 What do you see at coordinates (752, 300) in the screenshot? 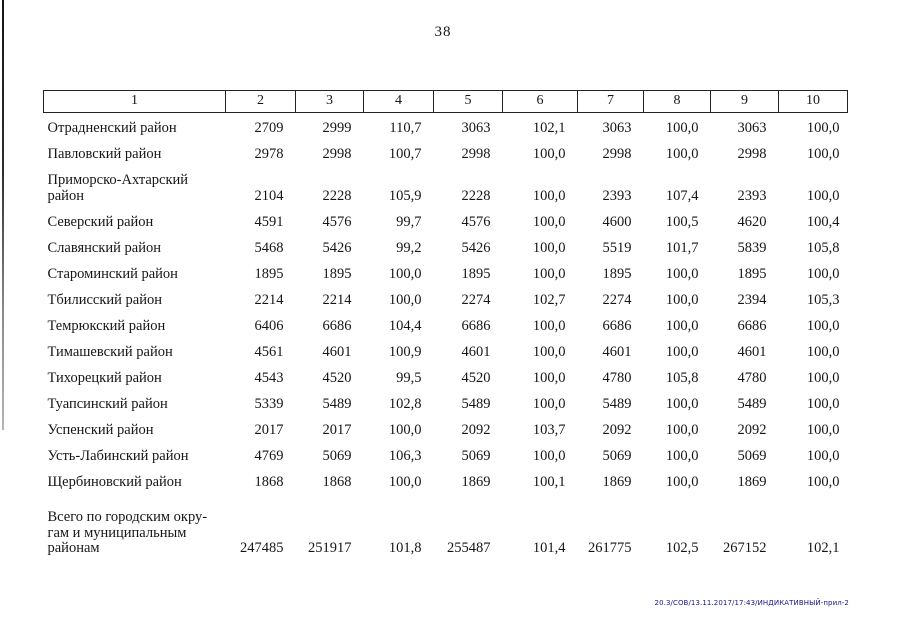
I see `value-cell: 2394` at bounding box center [752, 300].